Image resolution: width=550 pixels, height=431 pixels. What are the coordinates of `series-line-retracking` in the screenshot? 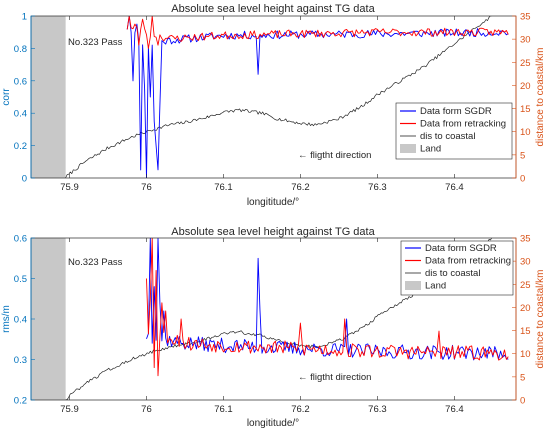 It's located at (317, 32).